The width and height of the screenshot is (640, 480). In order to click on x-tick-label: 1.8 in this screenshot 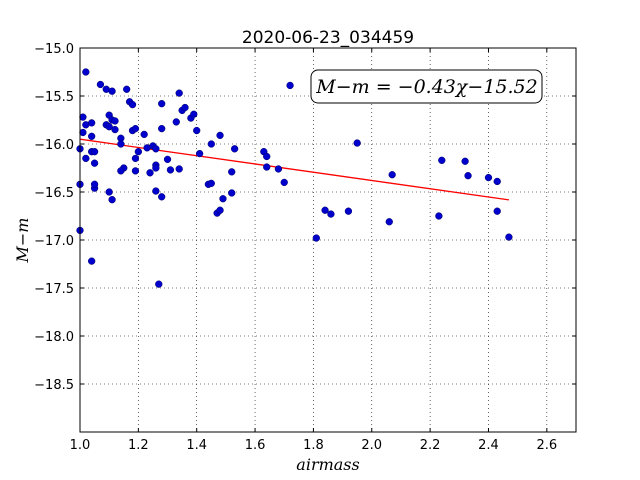, I will do `click(313, 445)`.